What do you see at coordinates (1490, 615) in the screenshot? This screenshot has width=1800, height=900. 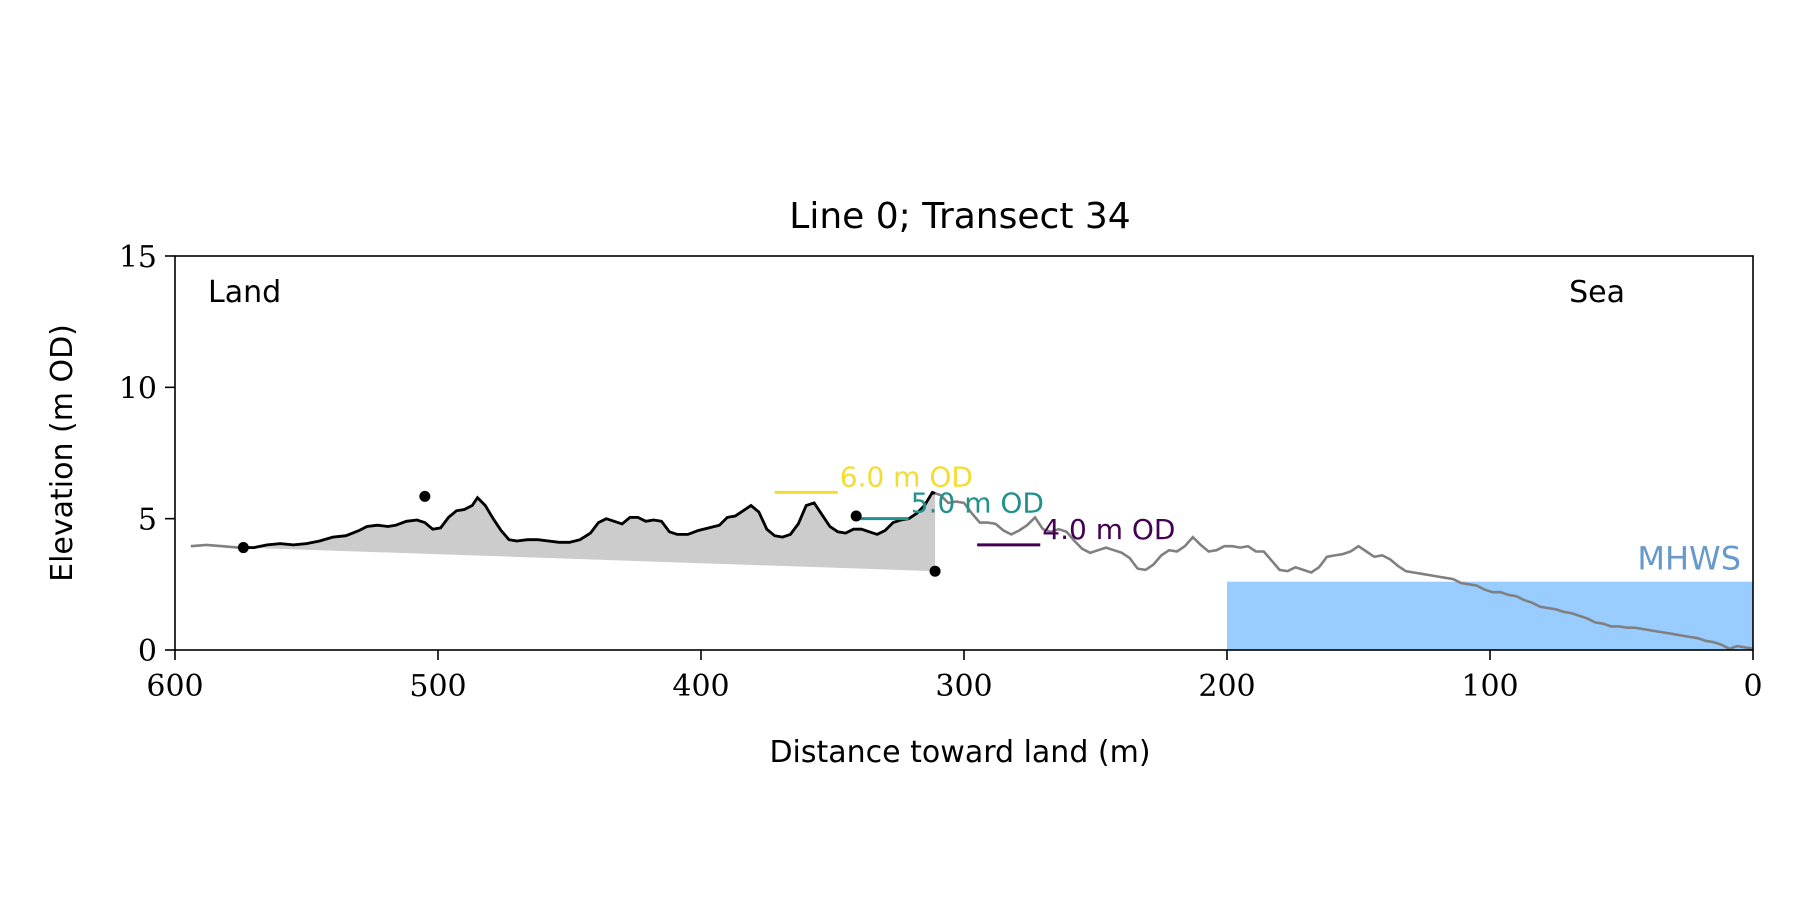 I see `mhws-band` at bounding box center [1490, 615].